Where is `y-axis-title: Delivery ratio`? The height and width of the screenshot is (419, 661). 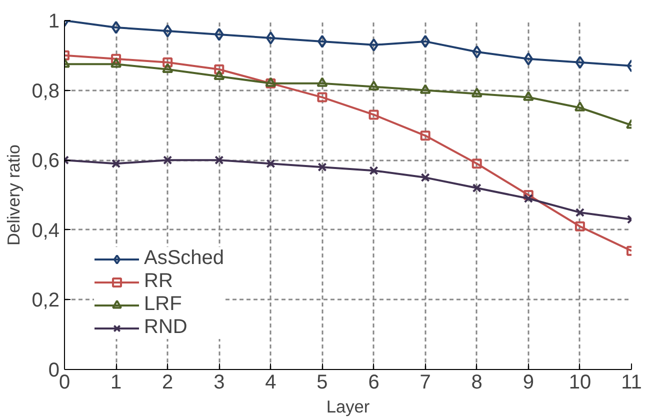 y-axis-title: Delivery ratio is located at coordinates (14, 195).